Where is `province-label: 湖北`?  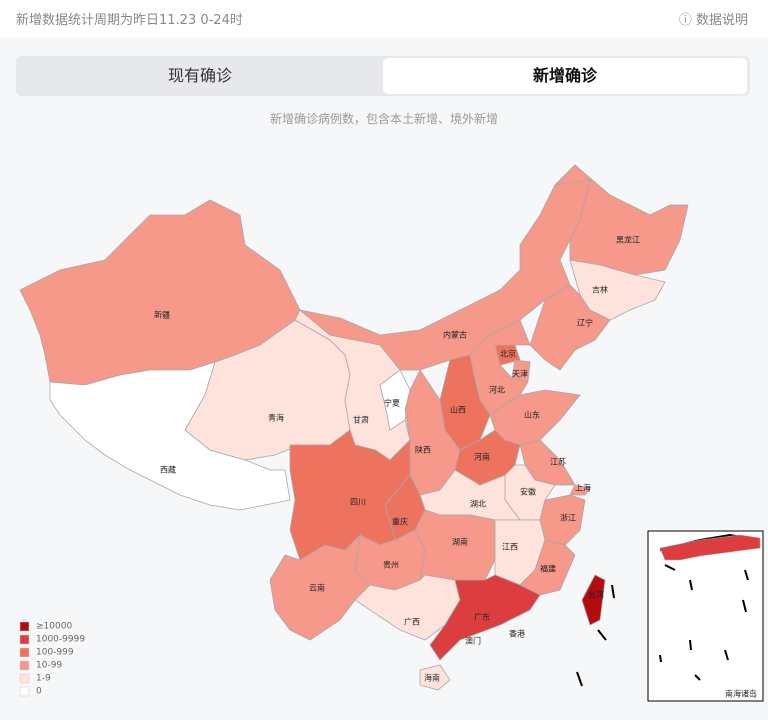
province-label: 湖北 is located at coordinates (478, 504).